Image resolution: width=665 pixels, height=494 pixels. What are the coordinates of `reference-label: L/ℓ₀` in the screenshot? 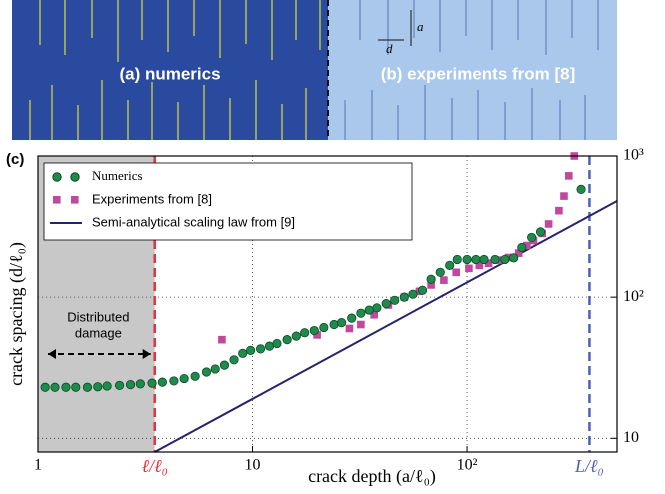 It's located at (589, 466).